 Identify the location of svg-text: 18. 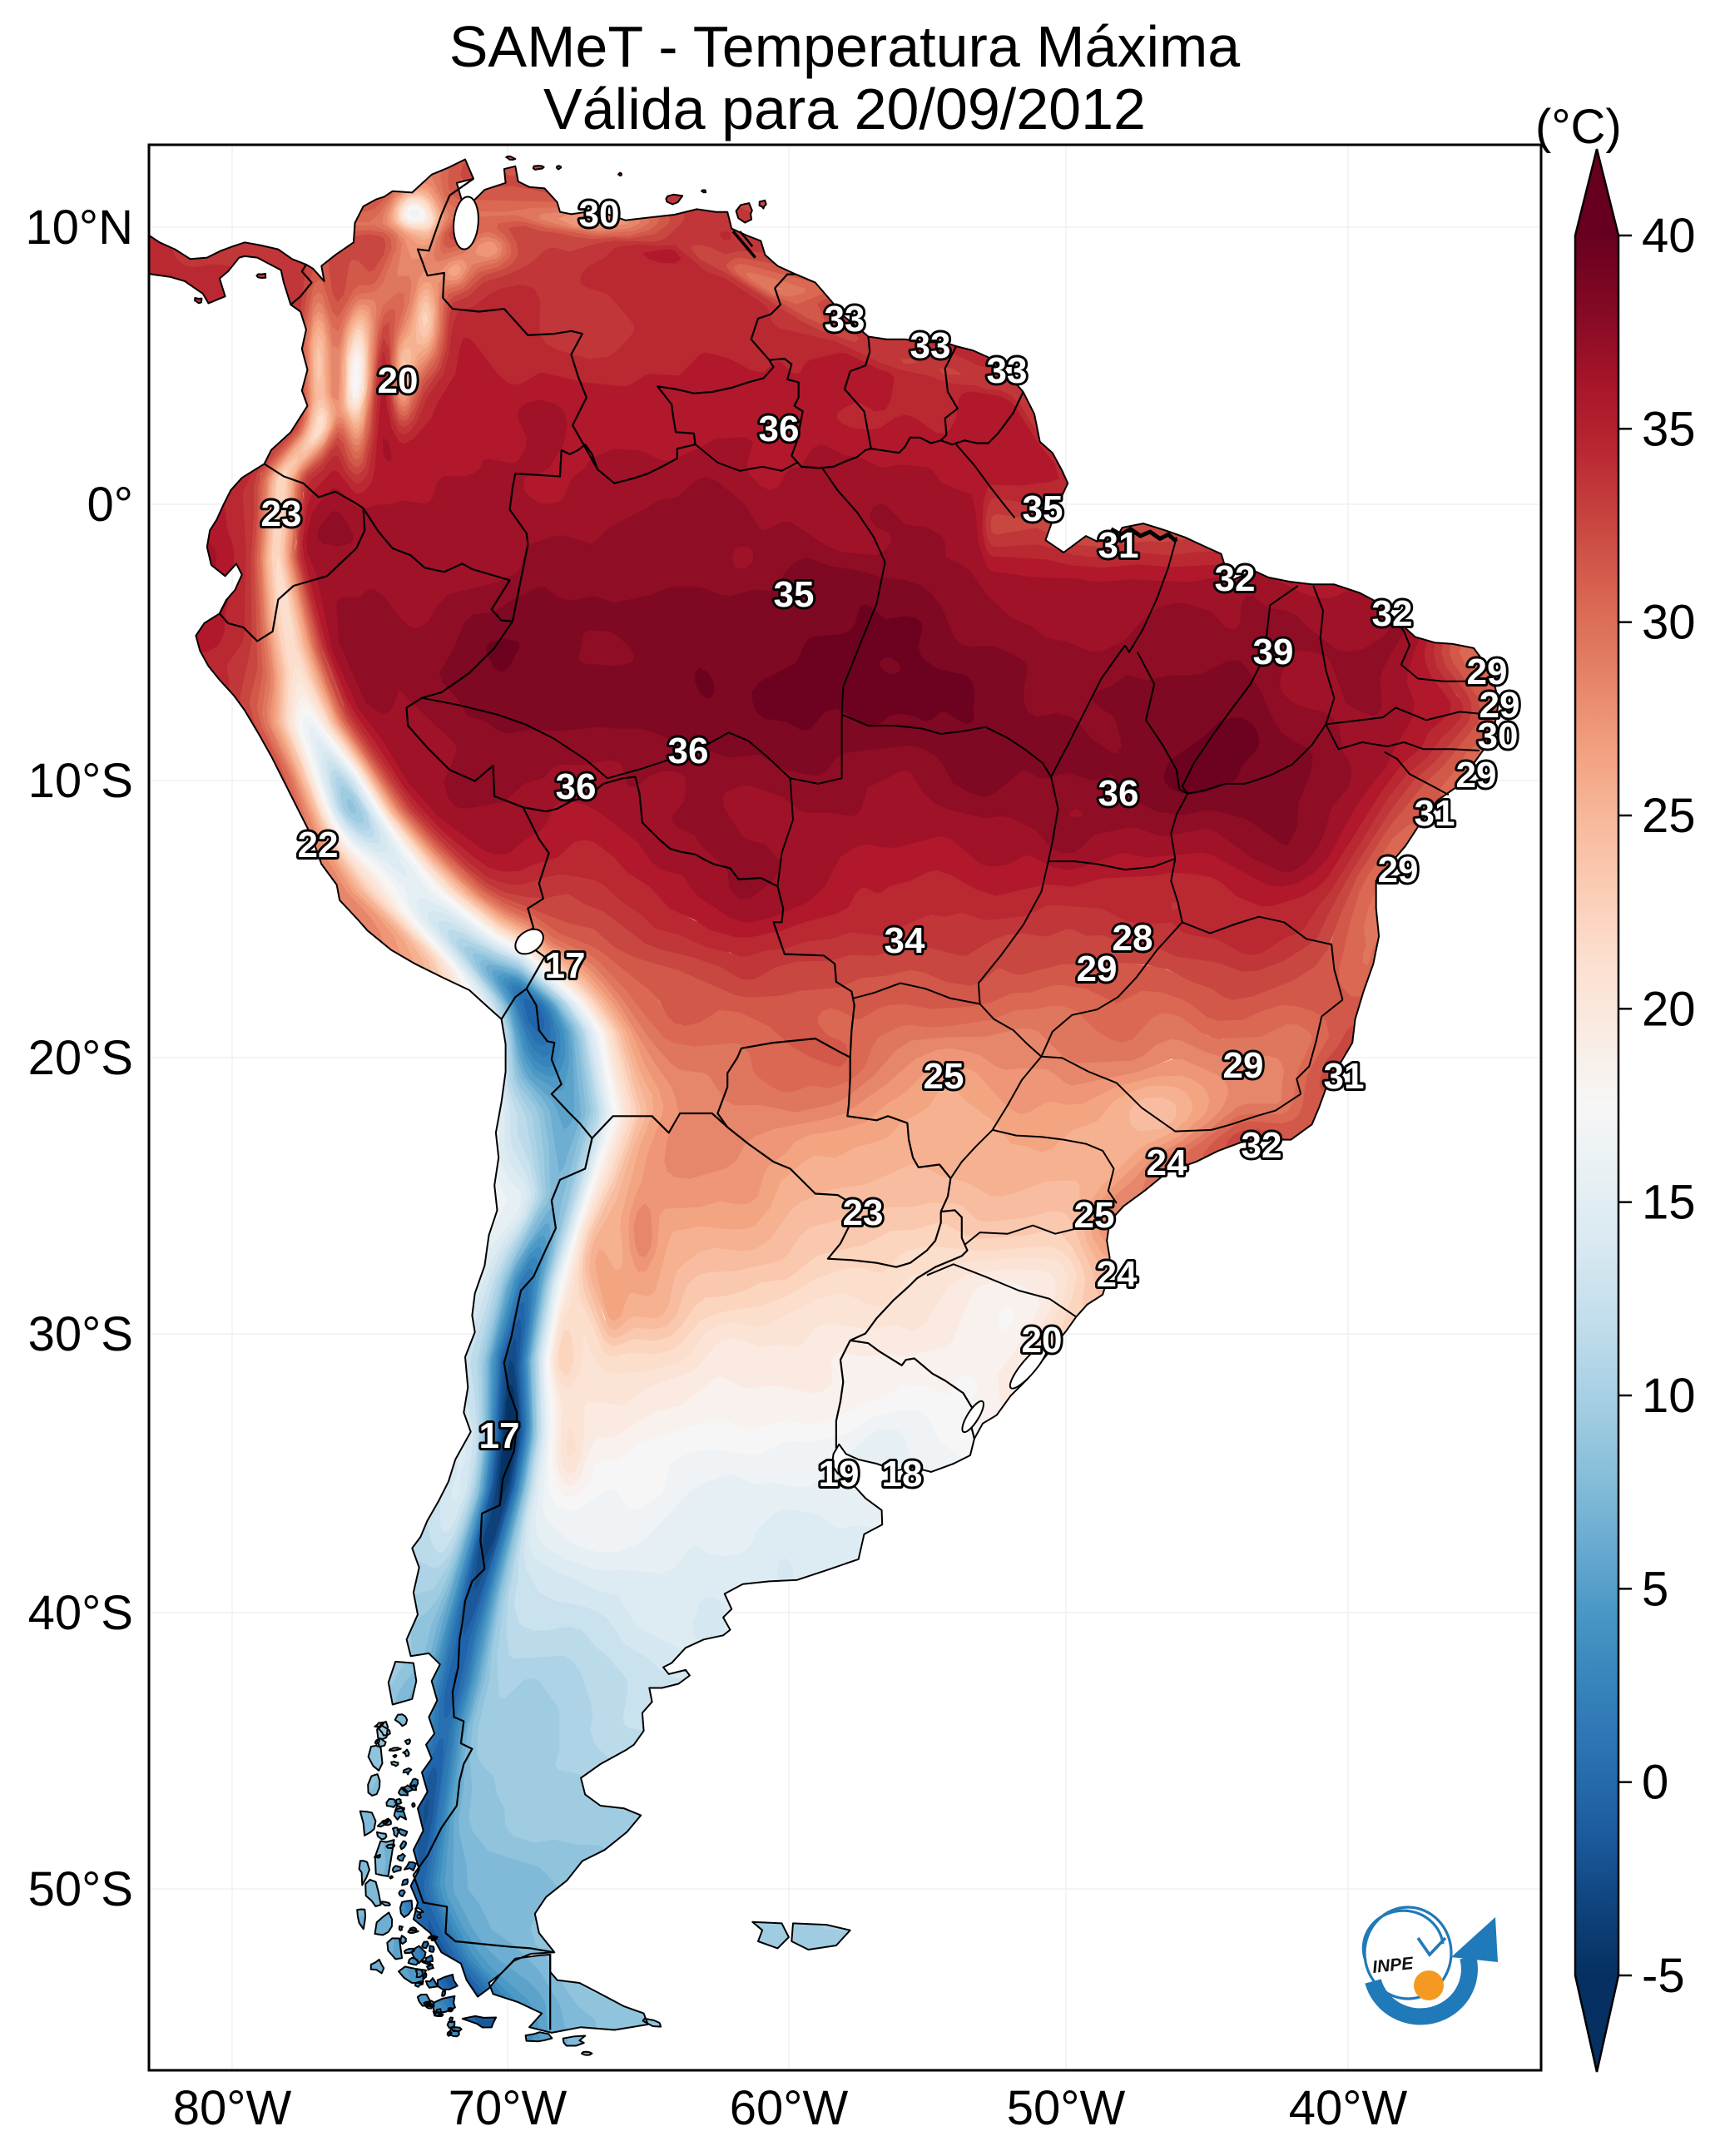
(903, 1474).